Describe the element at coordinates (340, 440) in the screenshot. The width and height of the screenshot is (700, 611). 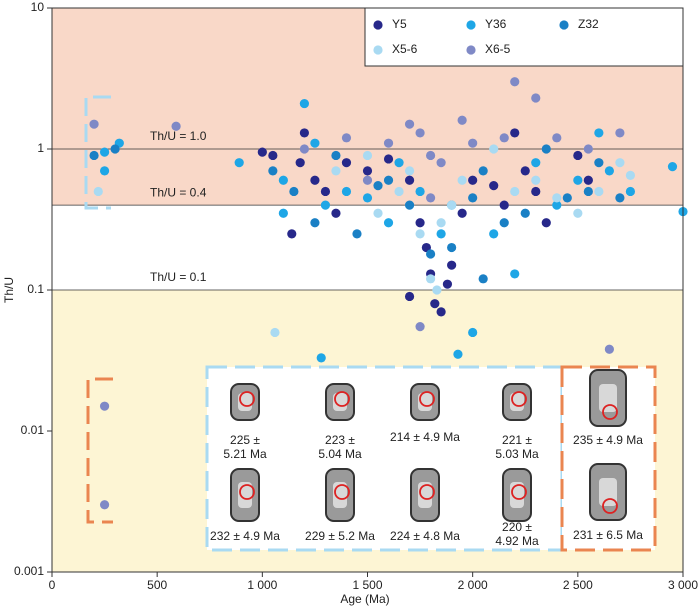
I see `grain-label: 223 ±` at that location.